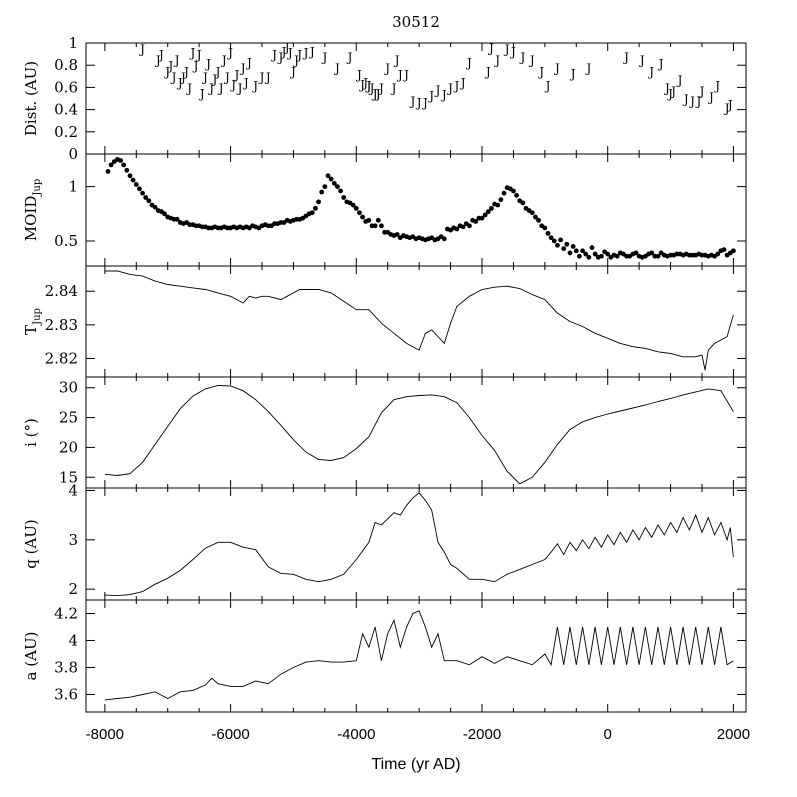  What do you see at coordinates (73, 490) in the screenshot?
I see `y-tick-label-q: 4` at bounding box center [73, 490].